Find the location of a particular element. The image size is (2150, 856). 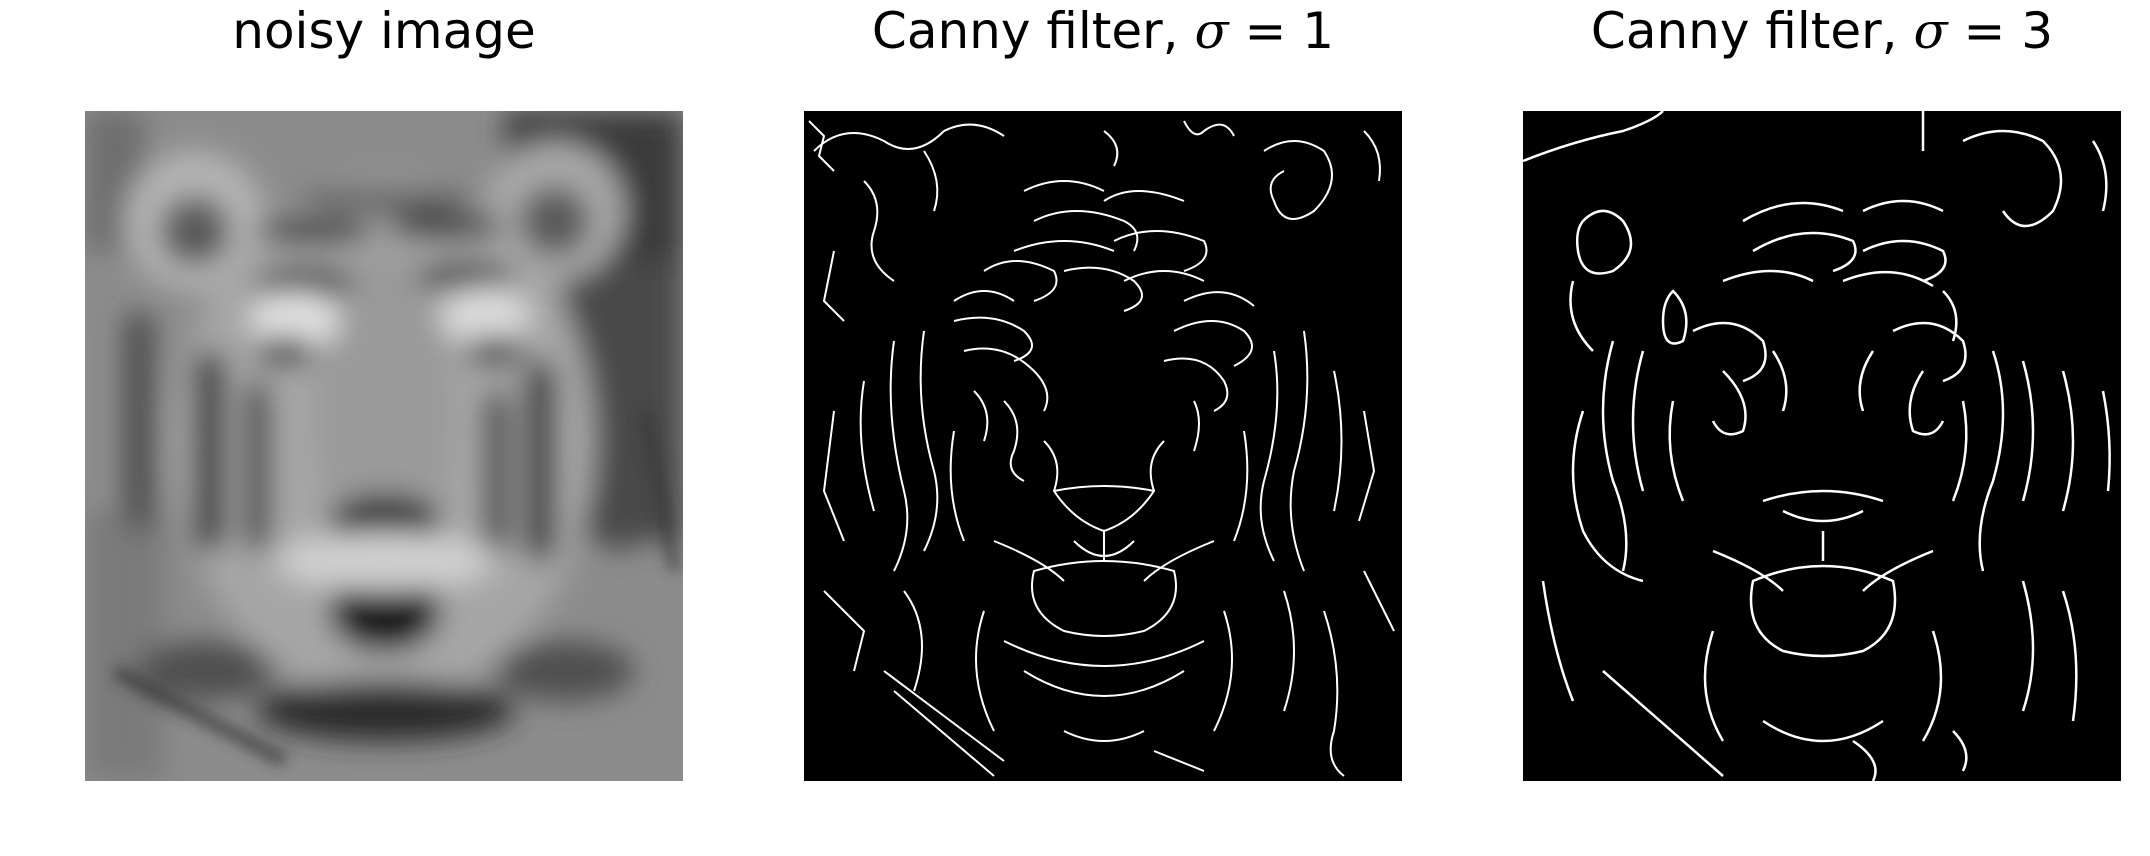

panel-title: Canny filter, σ = 3 is located at coordinates (1796, 31).